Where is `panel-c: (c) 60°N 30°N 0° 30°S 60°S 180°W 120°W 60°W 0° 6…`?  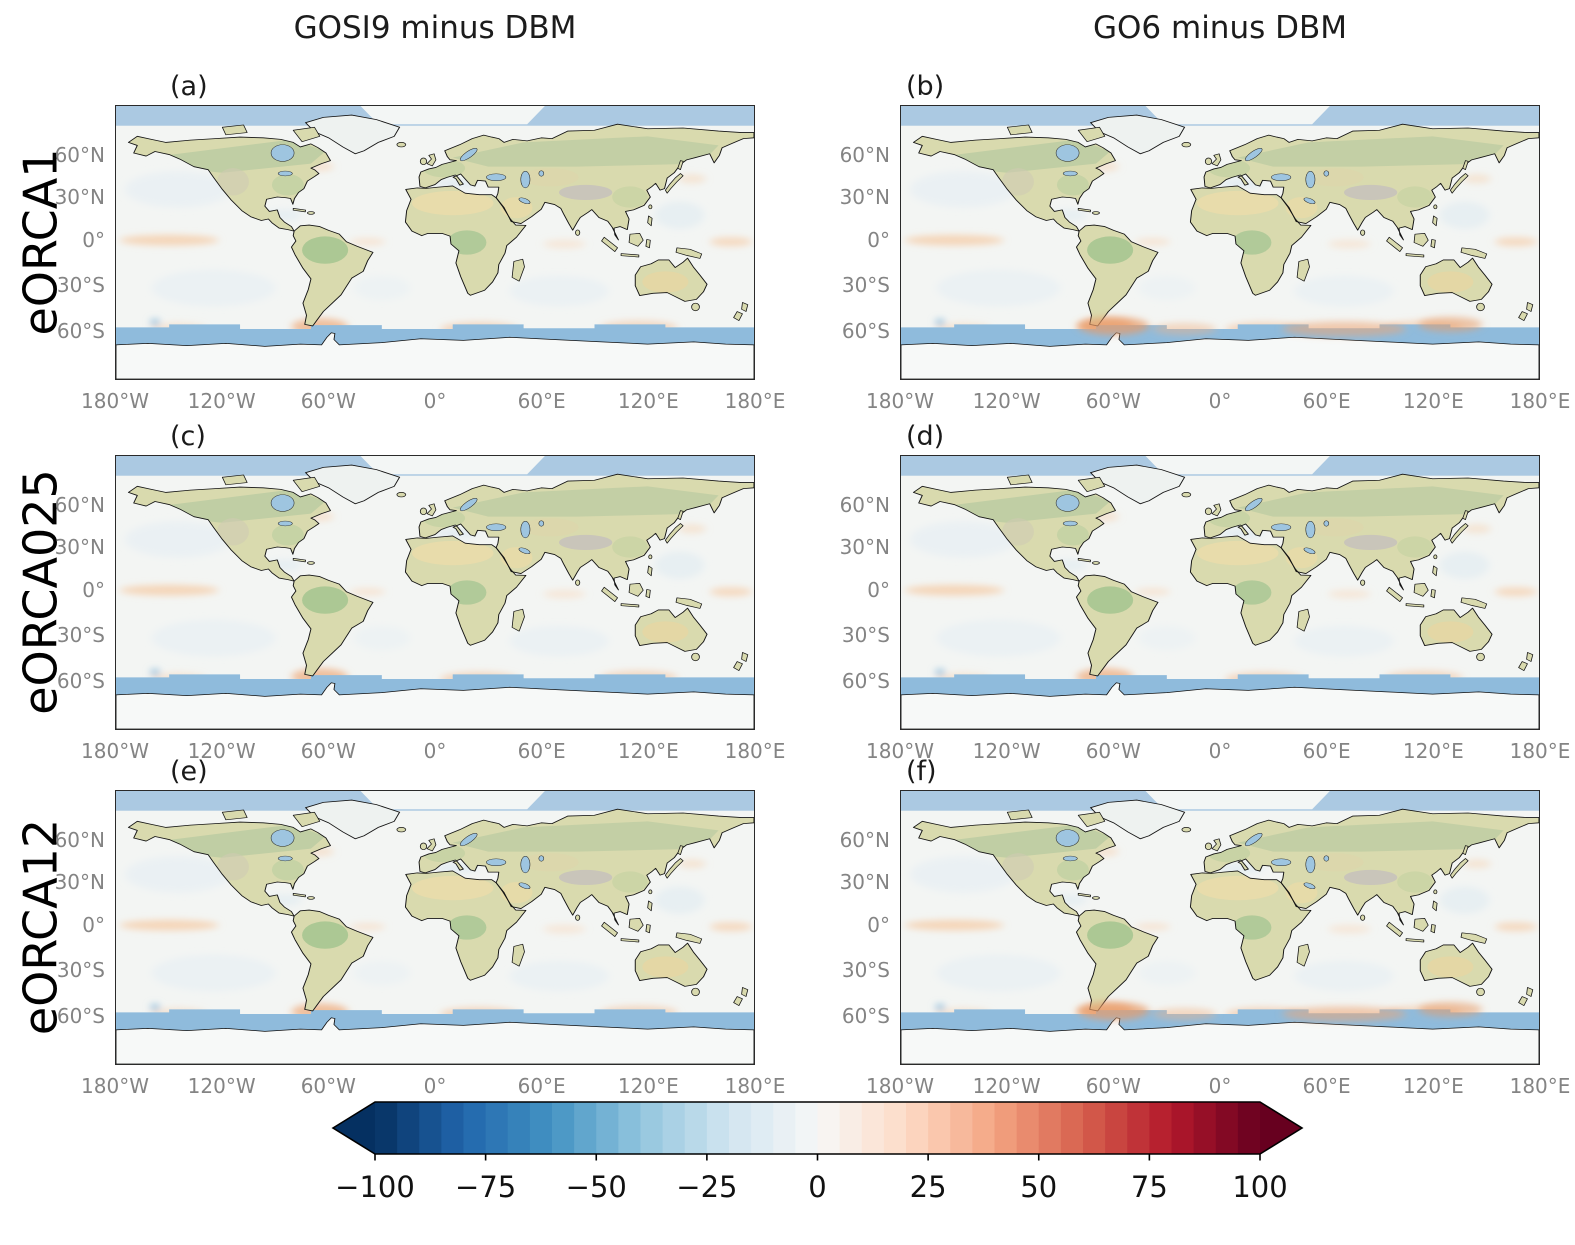 panel-c: (c) 60°N 30°N 0° 30°S 60°S 180°W 120°W 60°W 0° 6… is located at coordinates (420, 592).